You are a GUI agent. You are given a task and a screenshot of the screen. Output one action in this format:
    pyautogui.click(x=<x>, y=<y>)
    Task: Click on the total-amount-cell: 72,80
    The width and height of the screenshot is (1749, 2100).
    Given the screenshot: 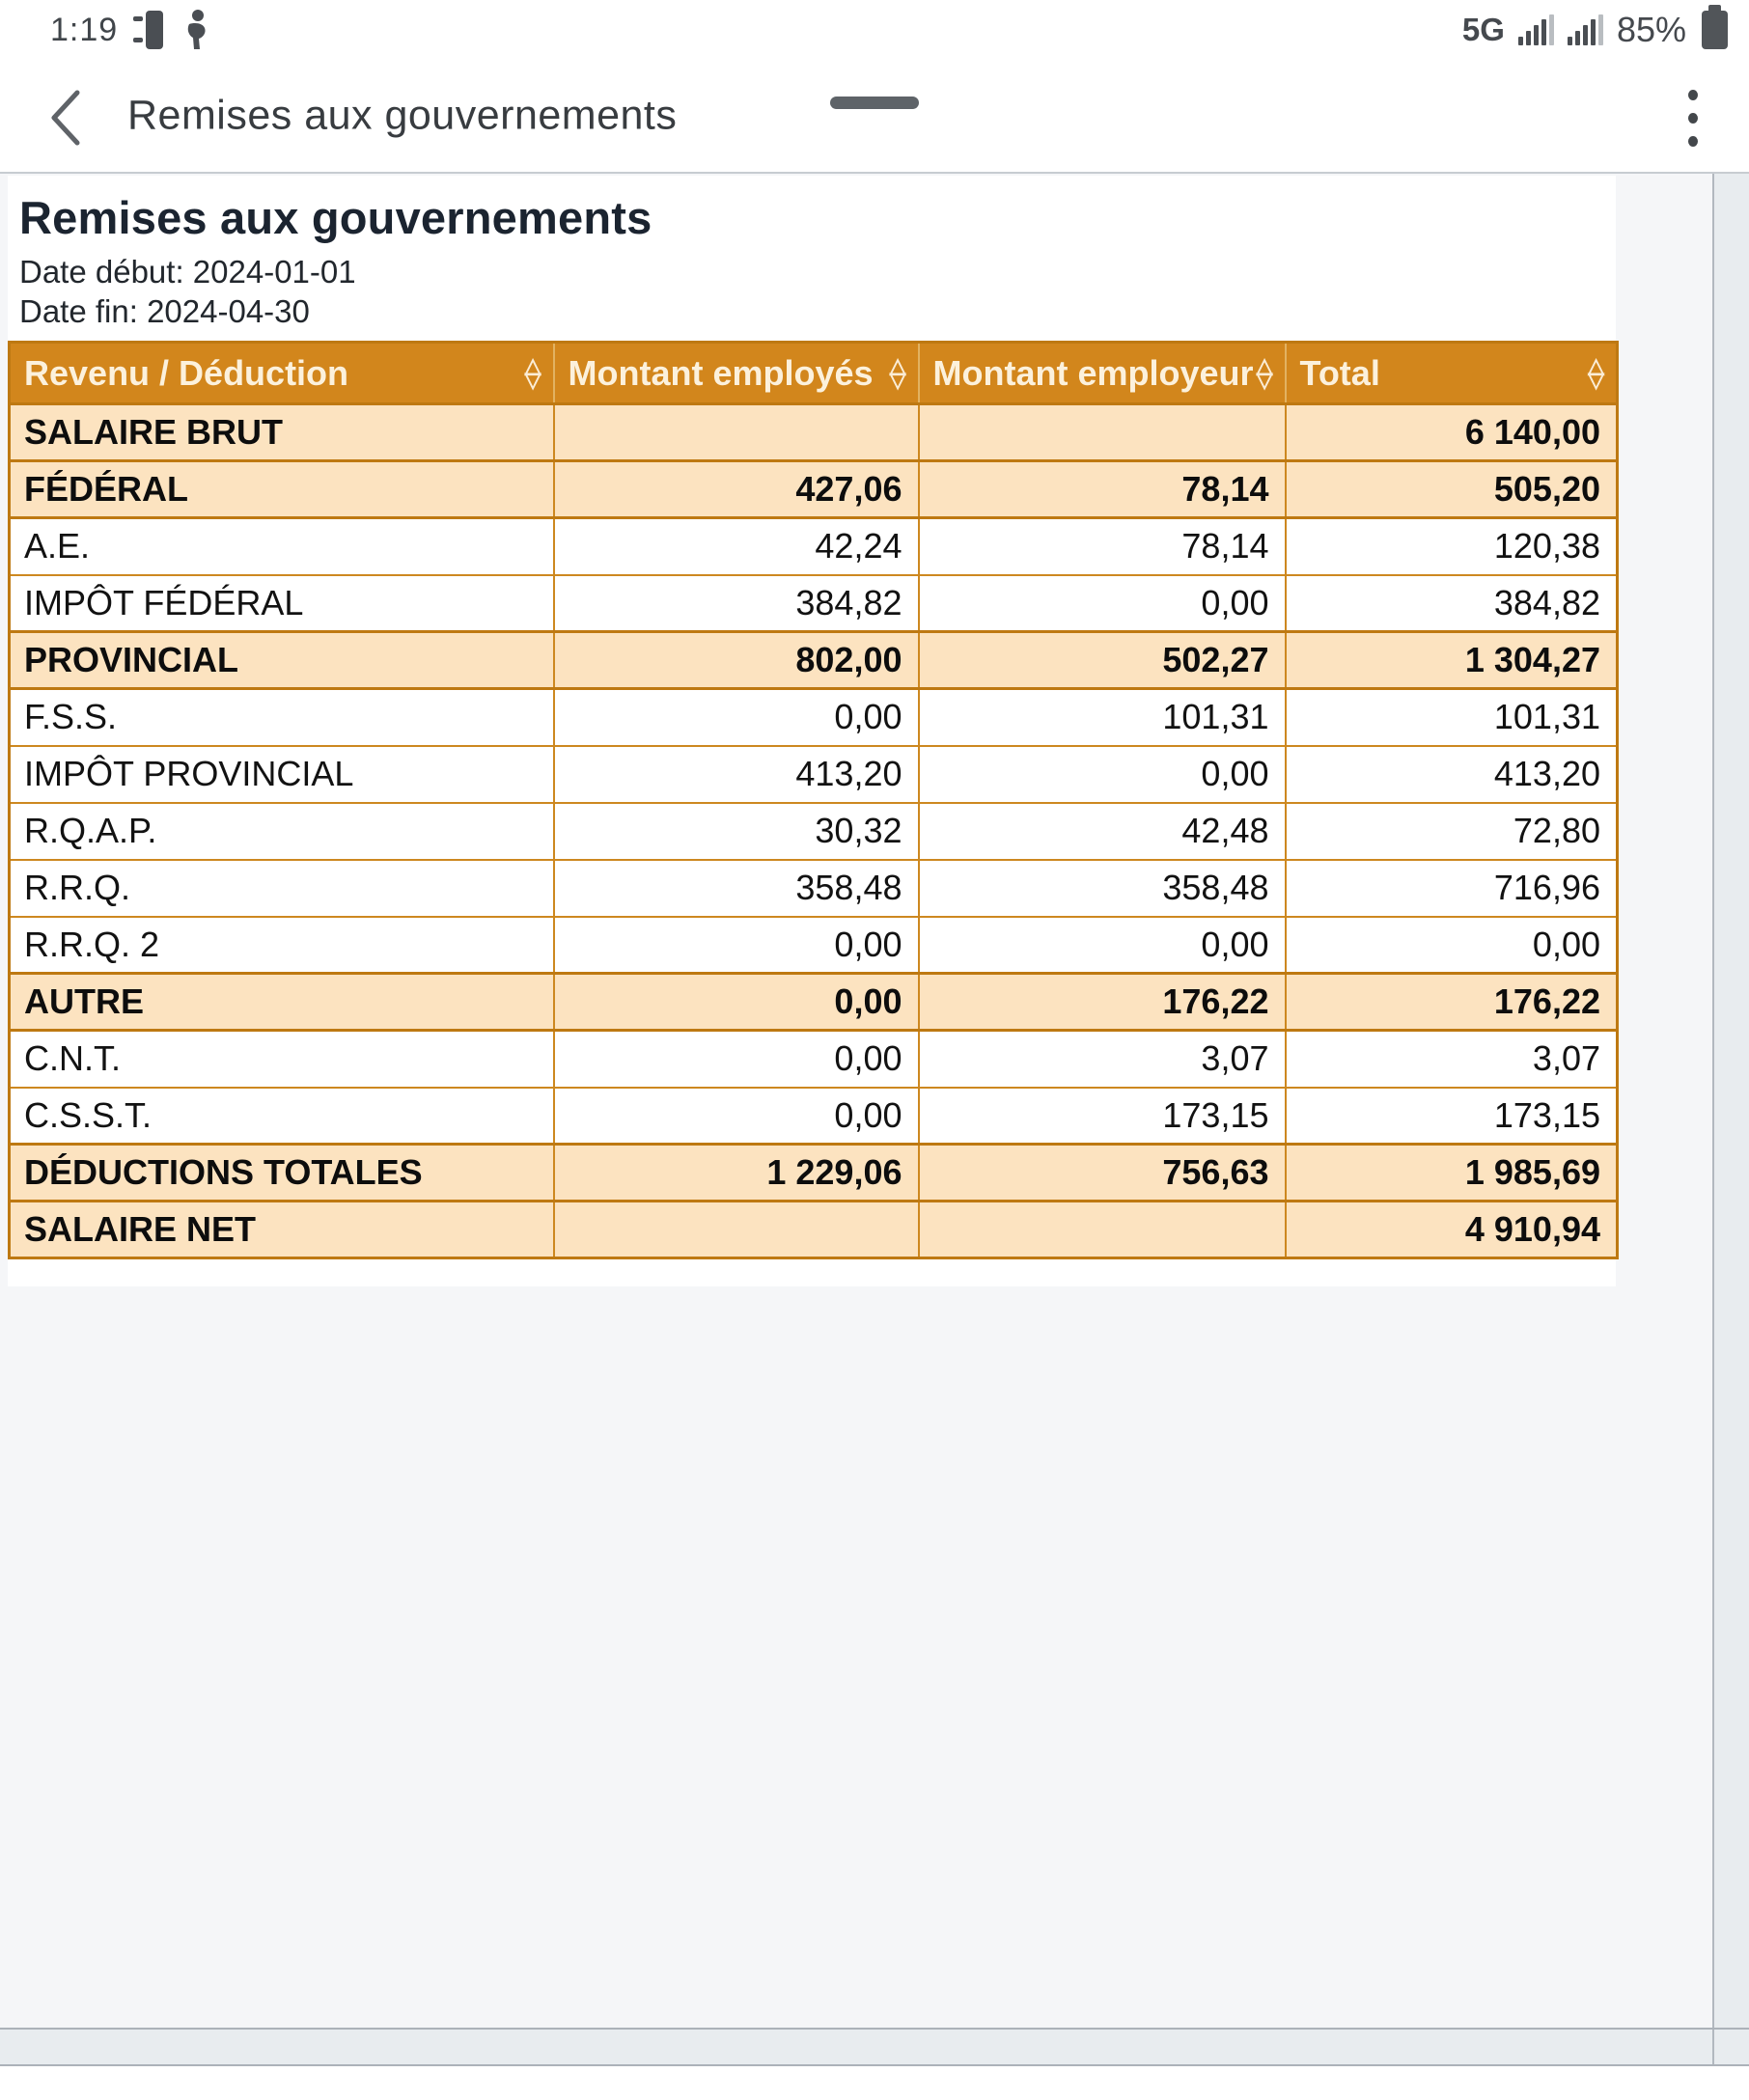 What is the action you would take?
    pyautogui.click(x=1452, y=831)
    